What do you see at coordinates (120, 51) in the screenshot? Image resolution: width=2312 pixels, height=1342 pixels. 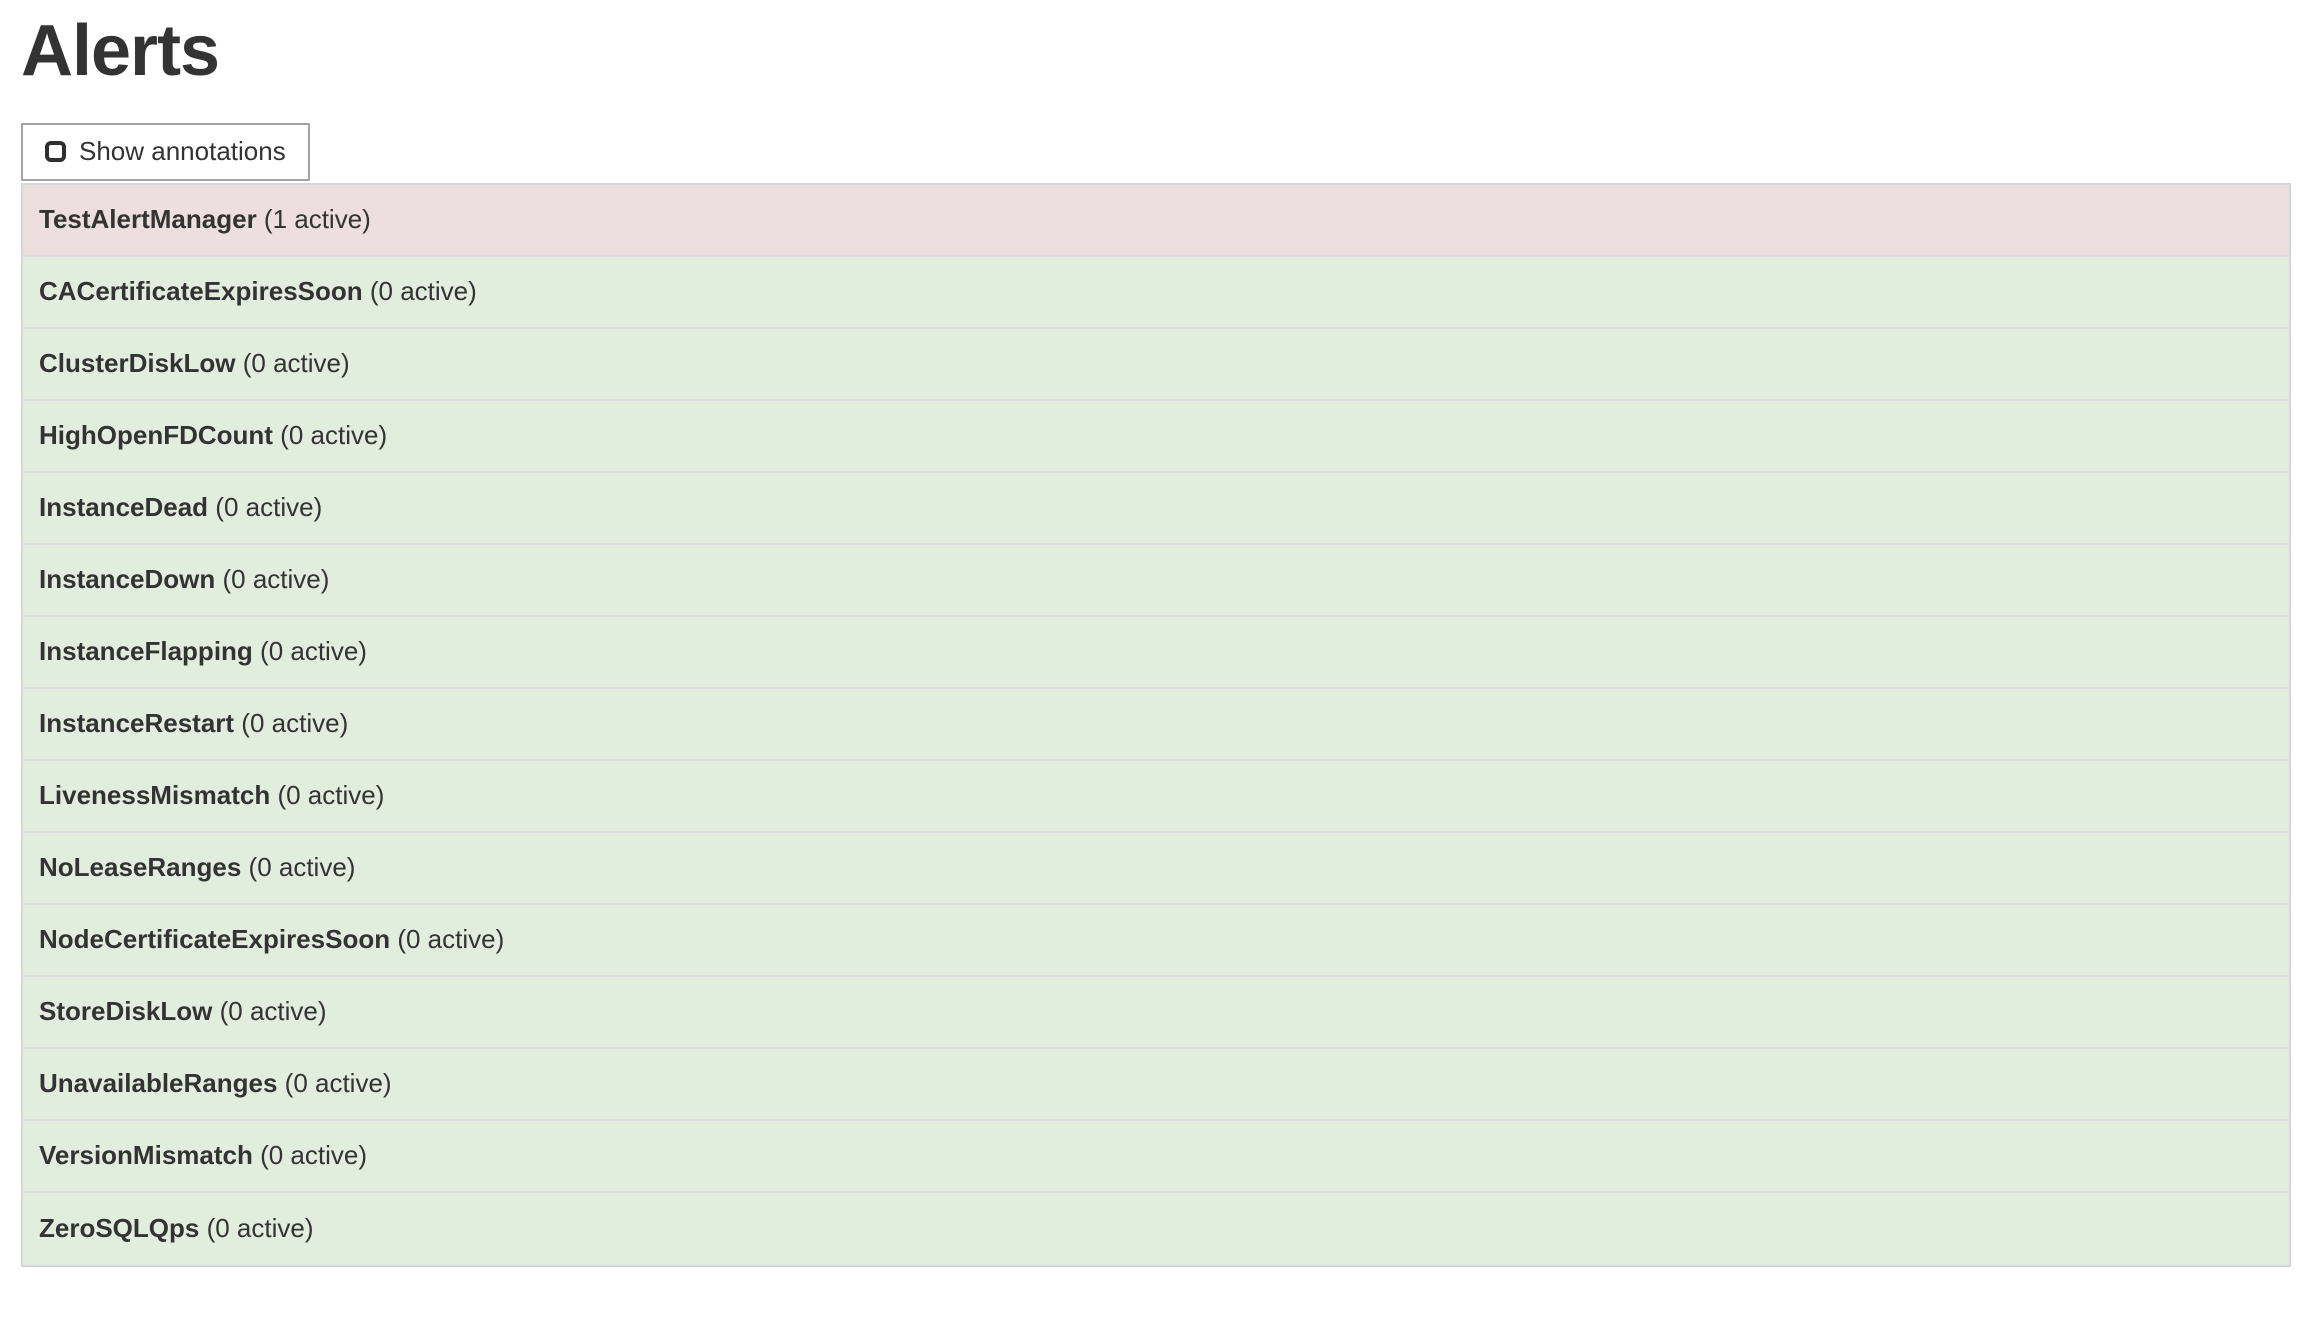 I see `page-title: Alerts` at bounding box center [120, 51].